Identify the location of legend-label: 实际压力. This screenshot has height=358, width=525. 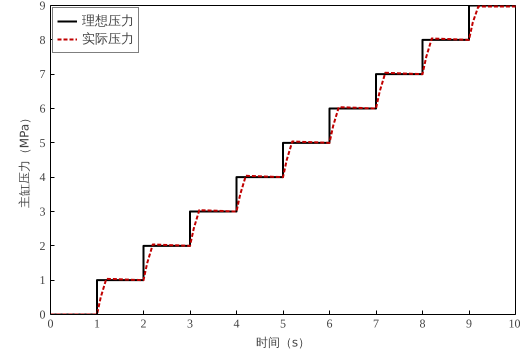
(108, 39).